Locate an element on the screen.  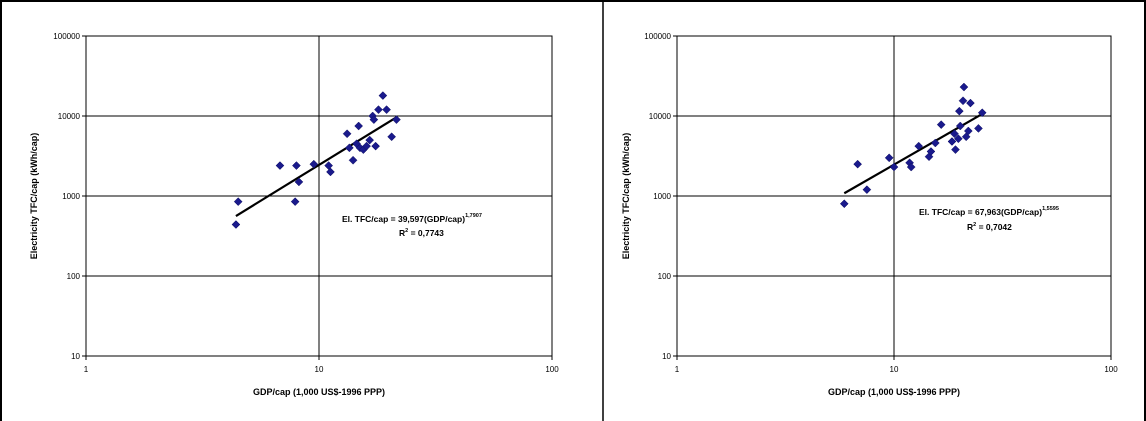
trendline-equation: El. TFC/cap = 39,597(GDP/cap)1,7907 is located at coordinates (412, 218).